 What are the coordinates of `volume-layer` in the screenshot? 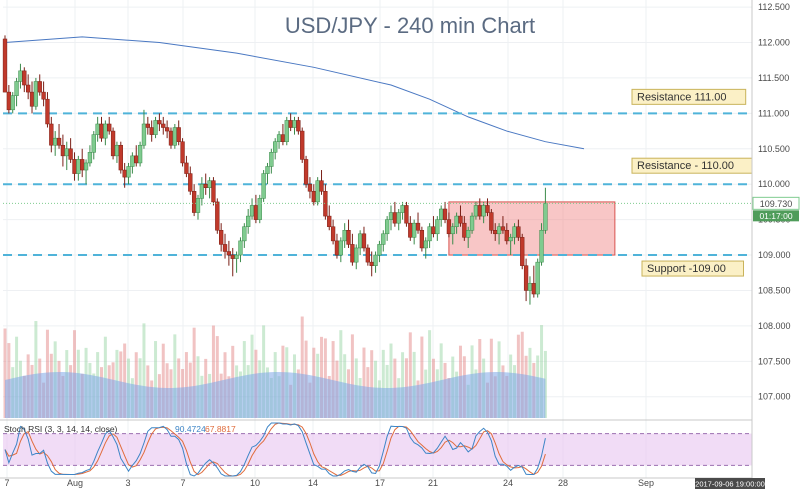 It's located at (275, 367).